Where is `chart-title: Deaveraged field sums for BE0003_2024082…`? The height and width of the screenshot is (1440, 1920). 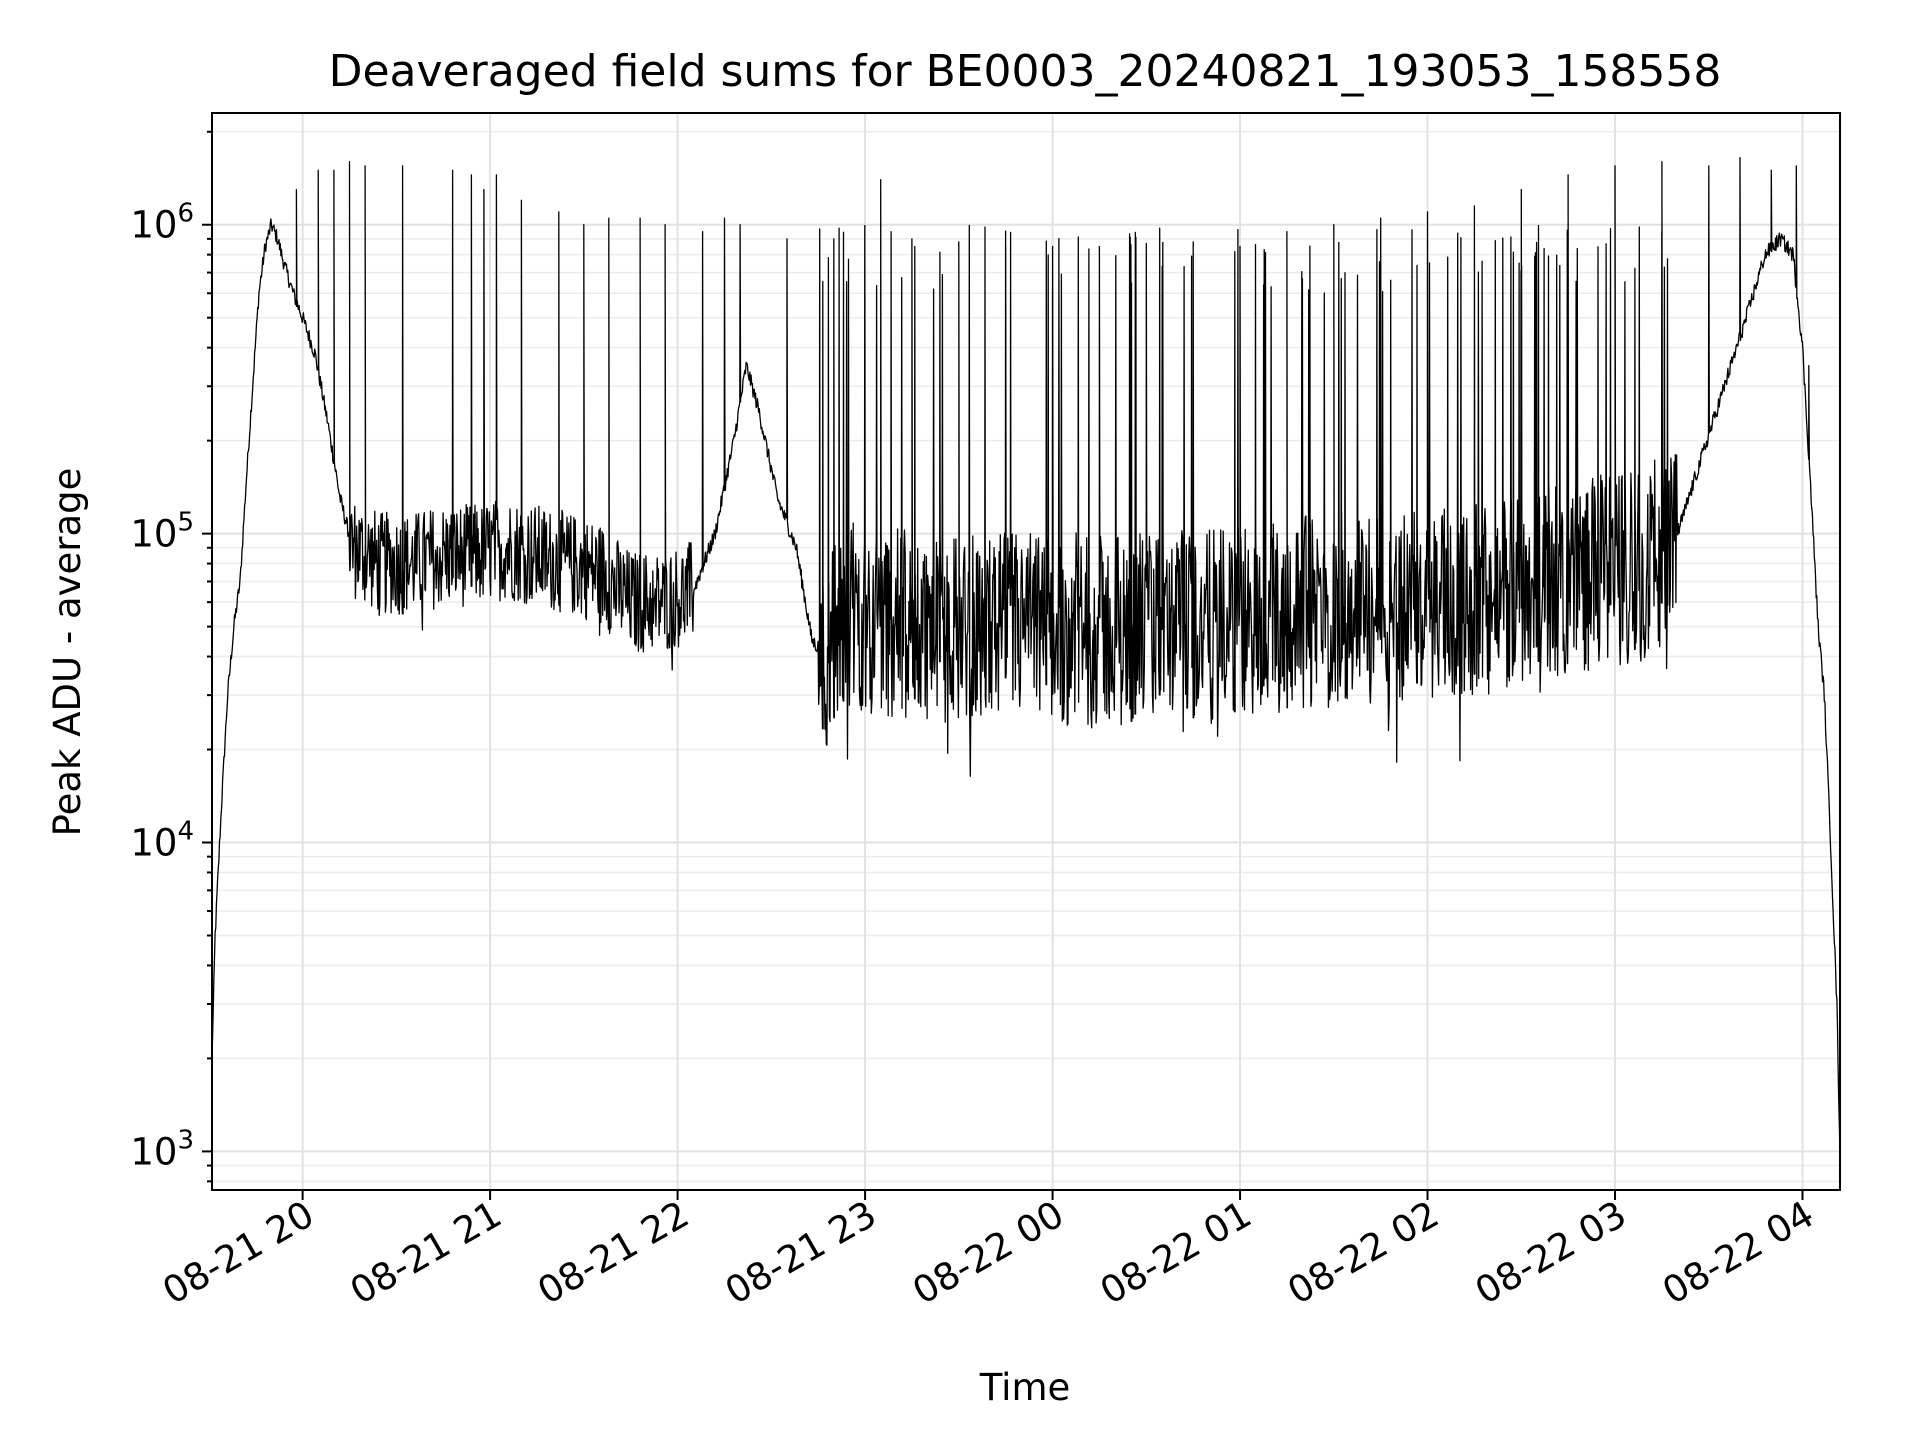
chart-title: Deaveraged field sums for BE0003_2024082… is located at coordinates (1025, 71).